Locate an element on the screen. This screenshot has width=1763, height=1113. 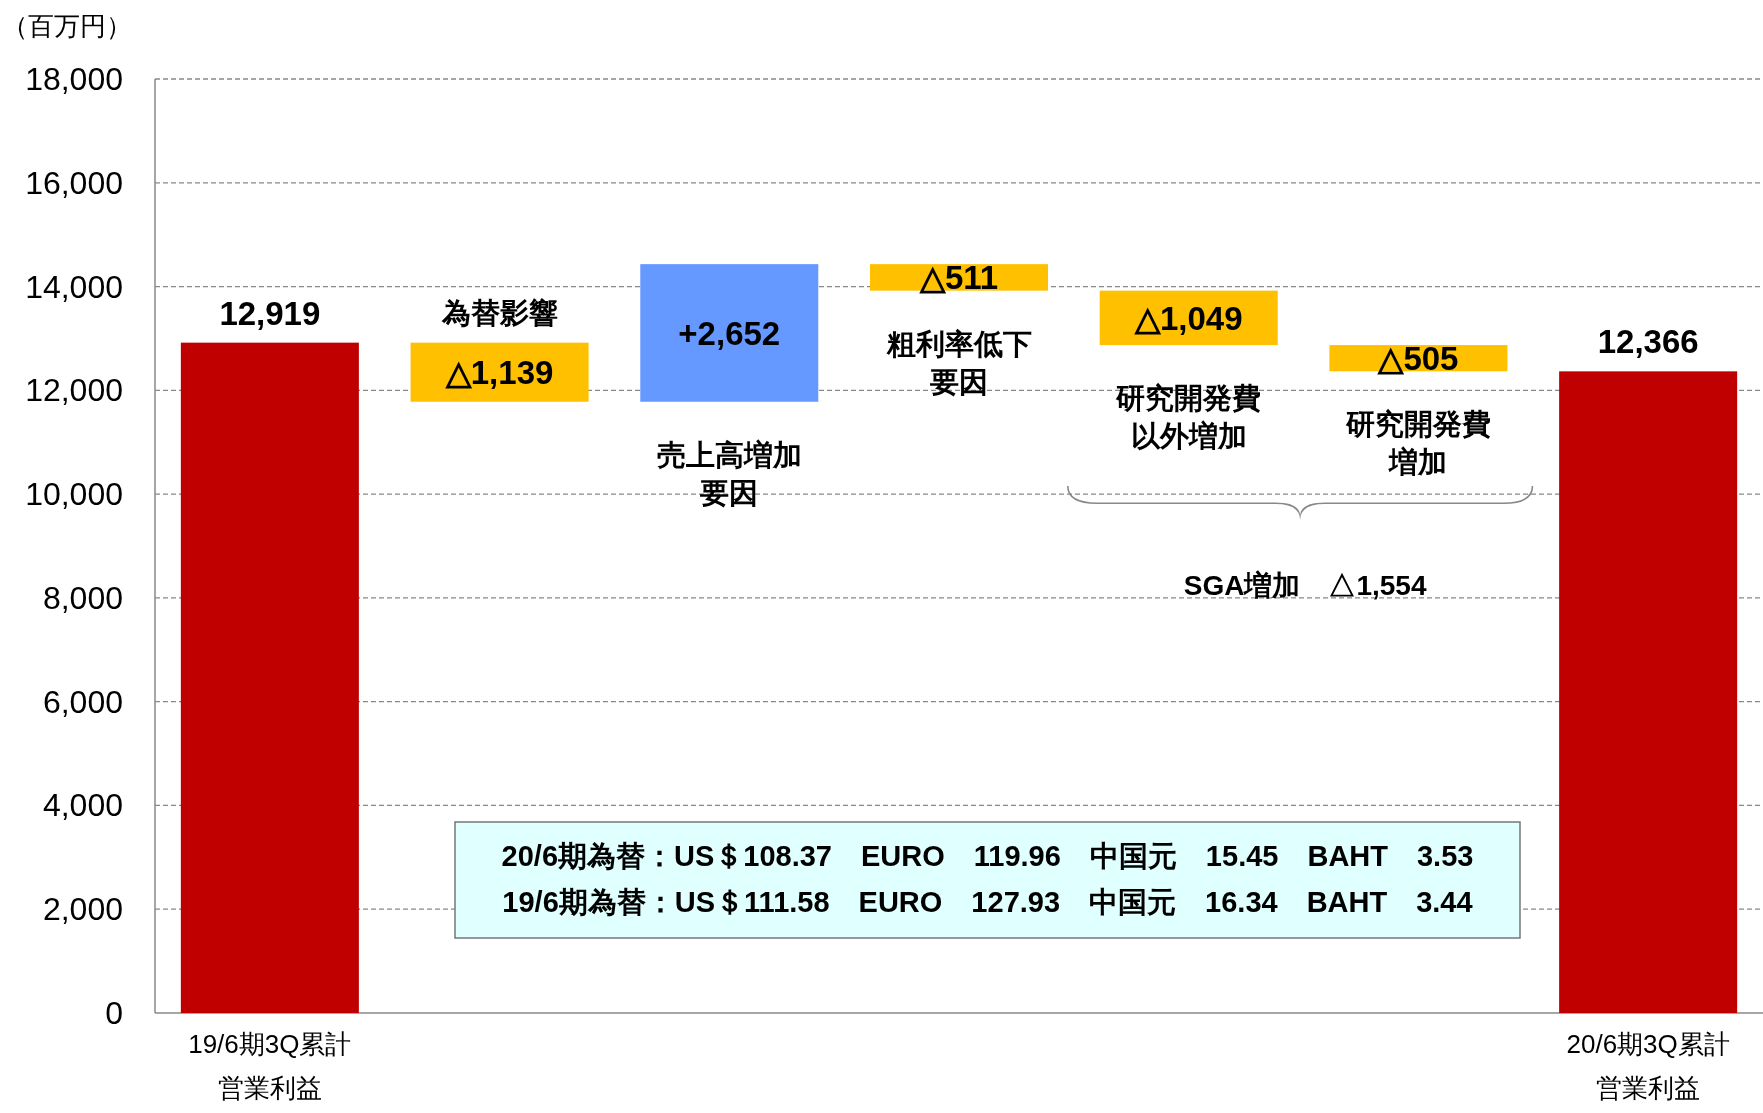
x-tick-label: 粗利率低下要因 is located at coordinates (958, 362).